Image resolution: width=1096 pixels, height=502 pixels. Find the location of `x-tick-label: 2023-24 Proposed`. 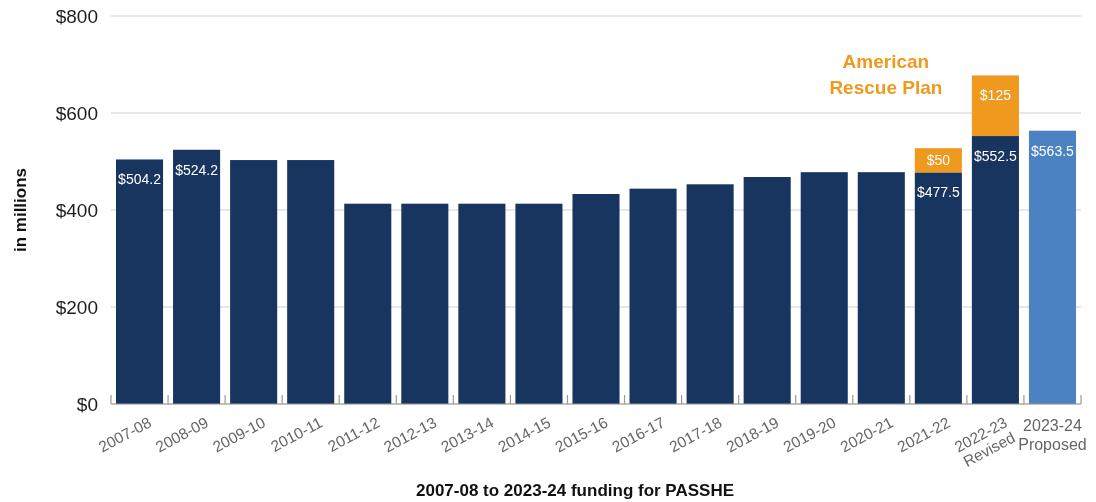

x-tick-label: 2023-24 Proposed is located at coordinates (1052, 435).